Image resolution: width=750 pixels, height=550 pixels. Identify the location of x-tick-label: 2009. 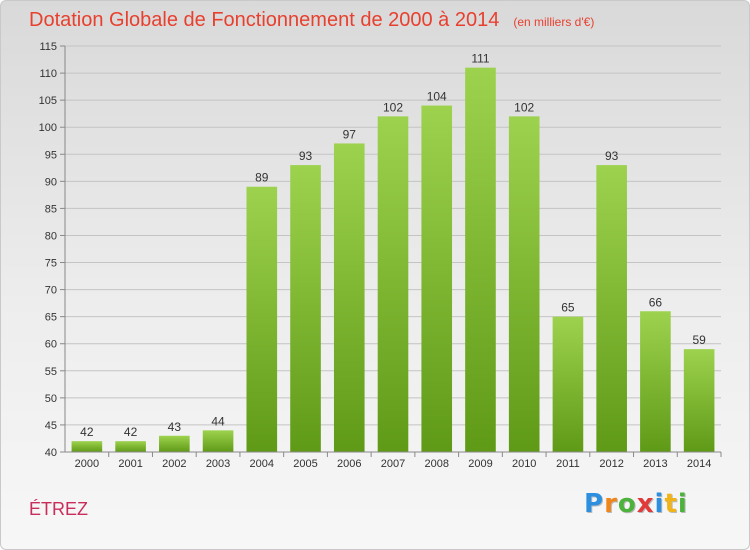
(480, 464).